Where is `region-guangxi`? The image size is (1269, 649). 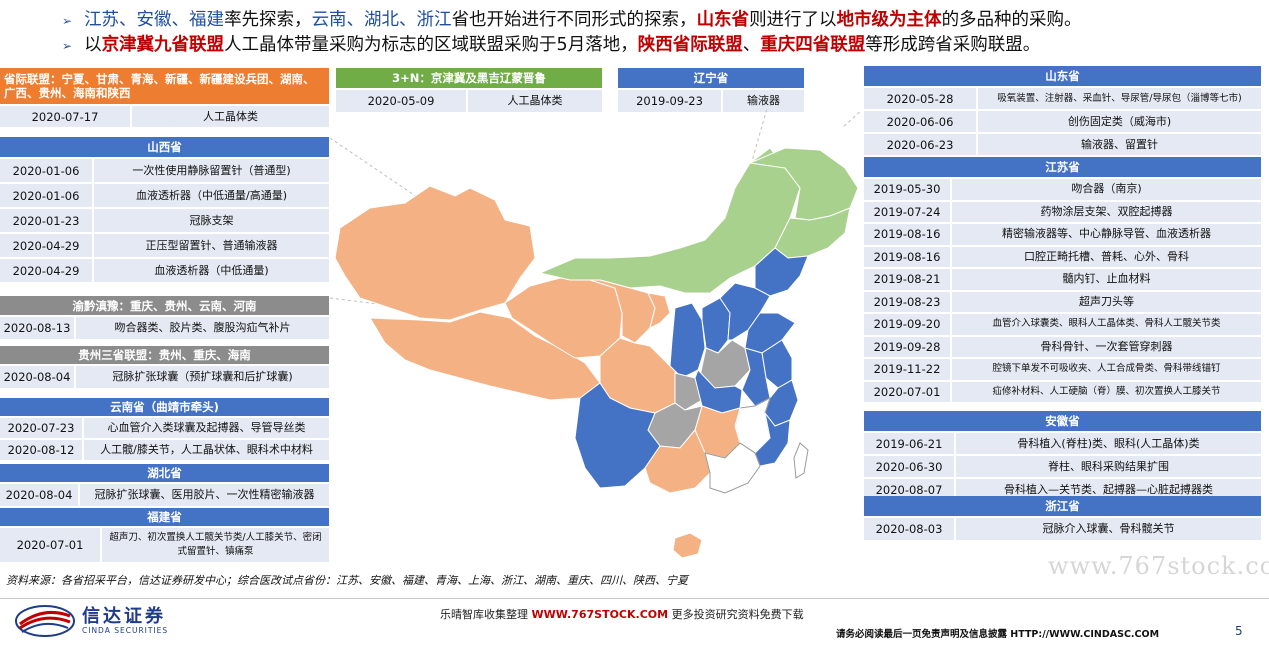 region-guangxi is located at coordinates (677, 461).